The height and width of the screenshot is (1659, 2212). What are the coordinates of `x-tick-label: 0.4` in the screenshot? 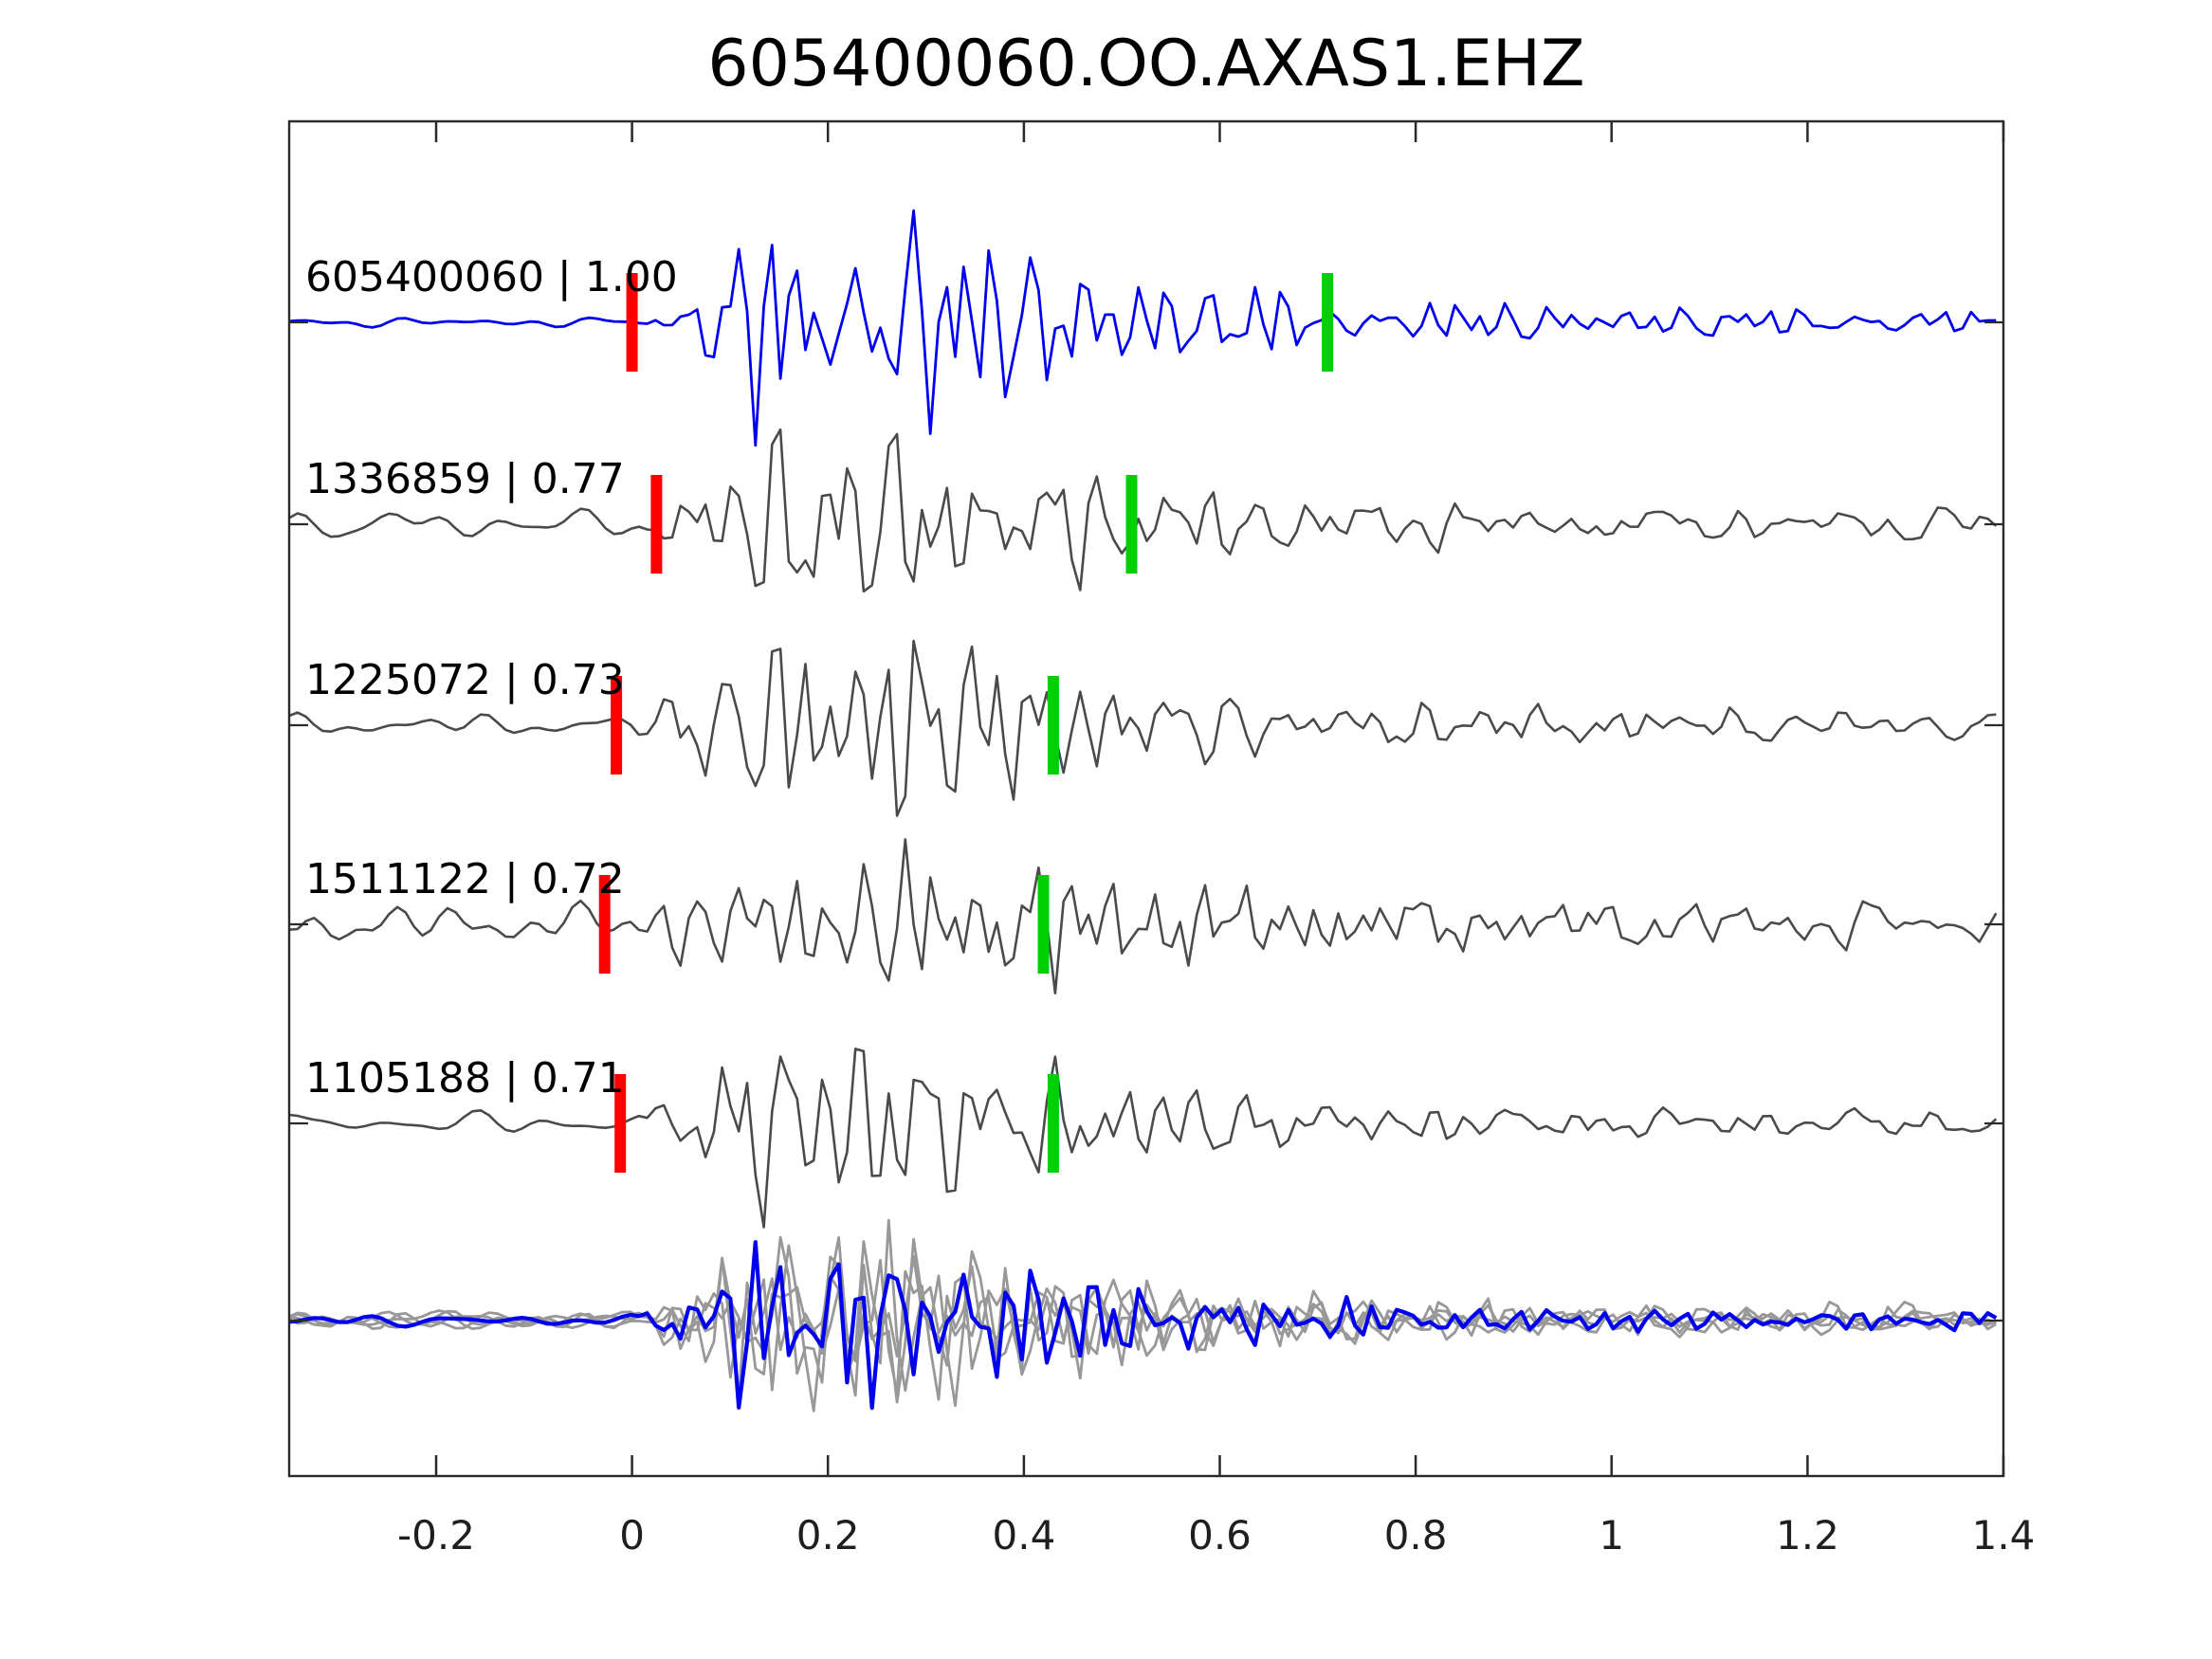 It's located at (1024, 1535).